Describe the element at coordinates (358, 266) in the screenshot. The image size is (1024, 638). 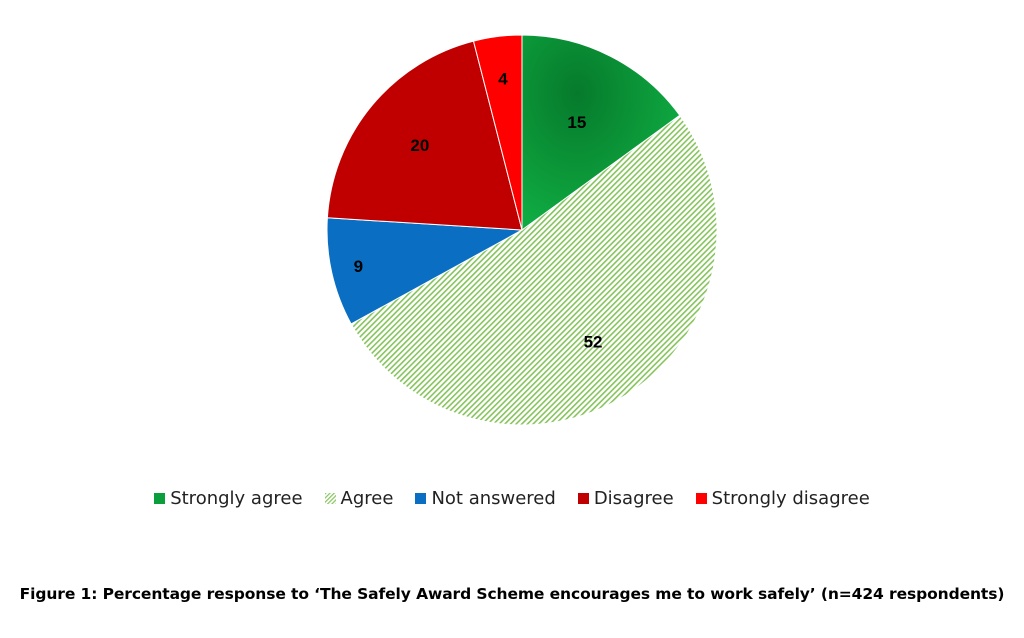
I see `slice-label-not-answered: 9` at that location.